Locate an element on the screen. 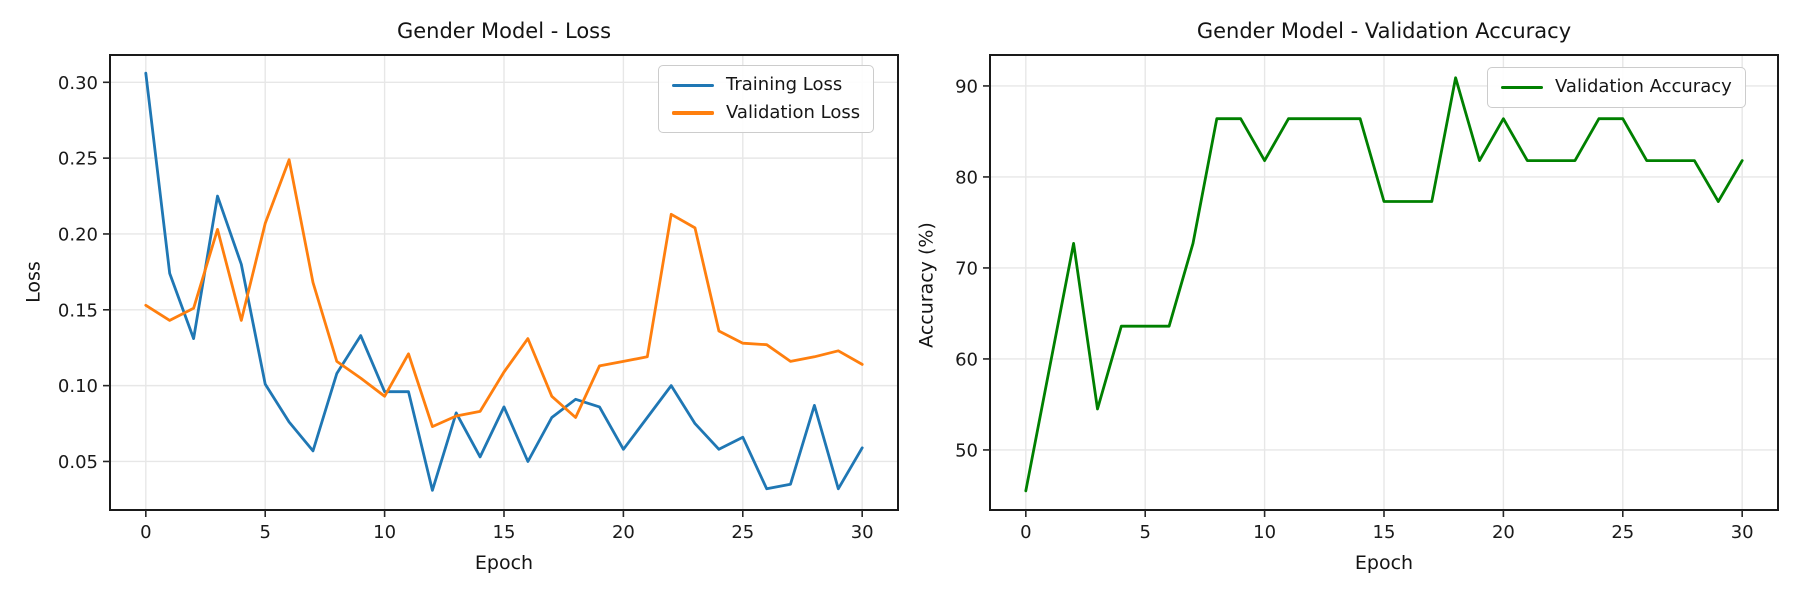 This screenshot has height=600, width=1800. chart-title-loss: Gender Model - Loss is located at coordinates (504, 31).